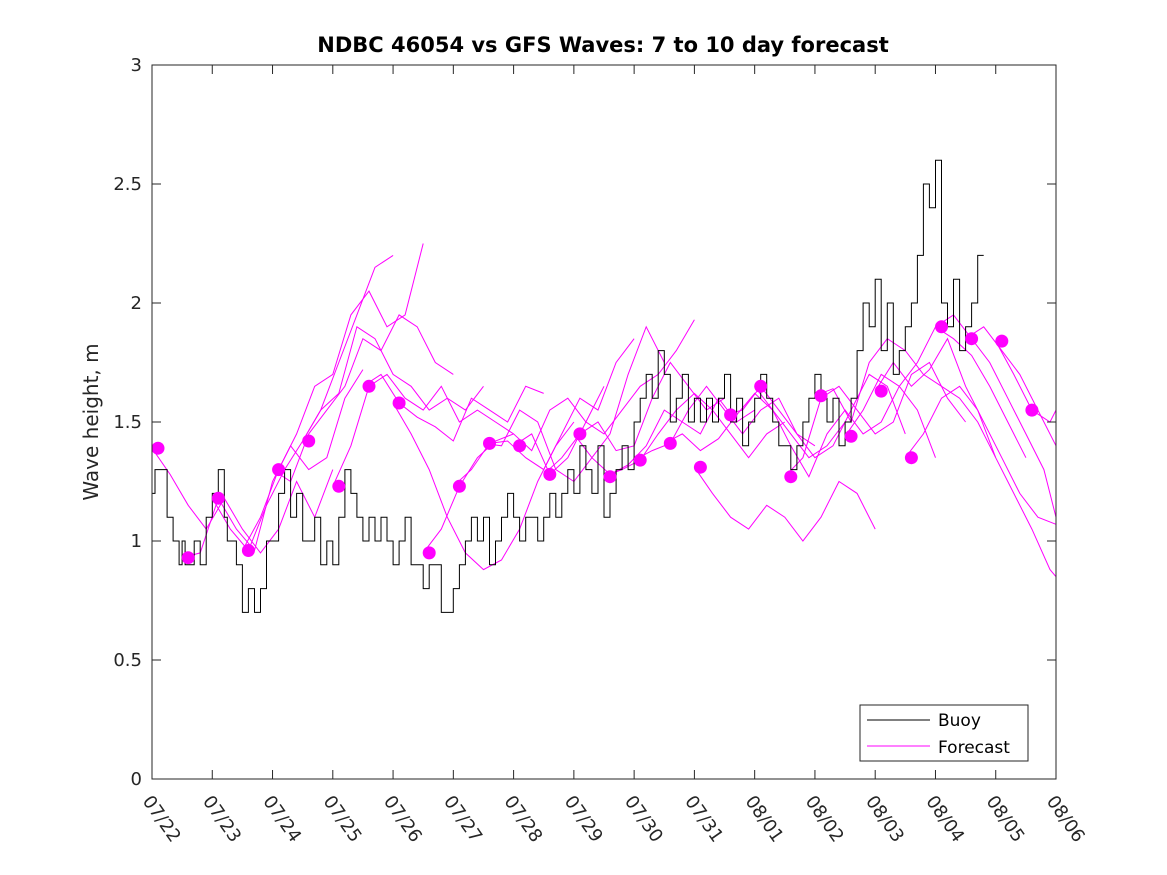 This screenshot has height=875, width=1167. What do you see at coordinates (127, 184) in the screenshot?
I see `y-tick-label-5: 2.5` at bounding box center [127, 184].